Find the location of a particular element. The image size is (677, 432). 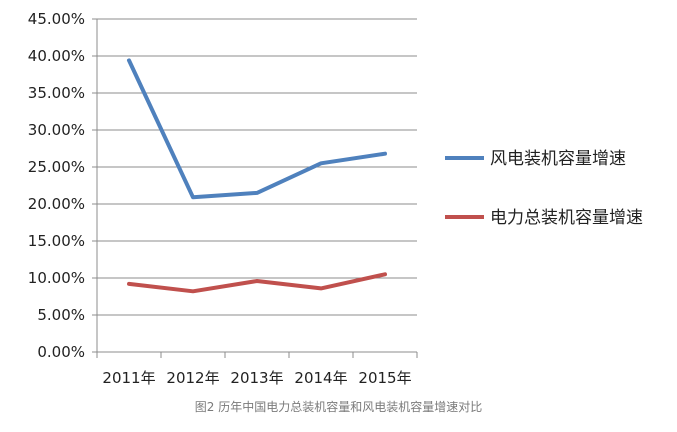

legend-label-2: 电力总装机容量增速 is located at coordinates (566, 218).